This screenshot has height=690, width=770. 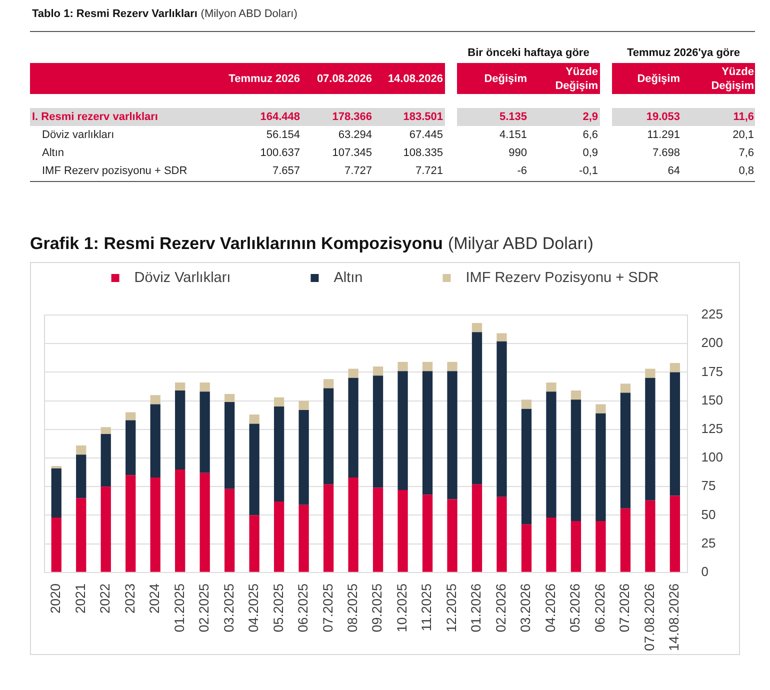 What do you see at coordinates (512, 135) in the screenshot?
I see `data-label: 4.151` at bounding box center [512, 135].